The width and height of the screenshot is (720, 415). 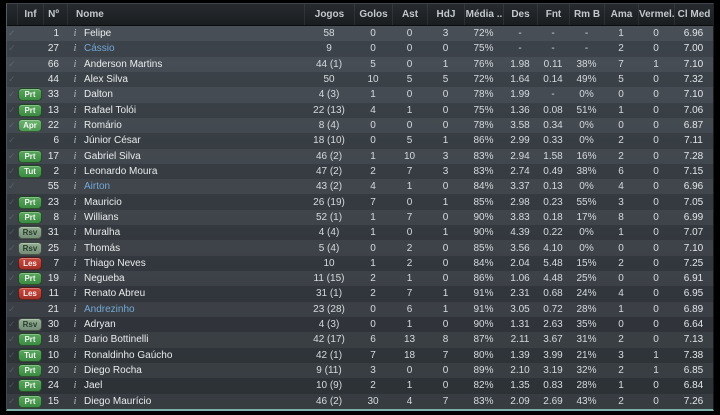 What do you see at coordinates (128, 355) in the screenshot?
I see `player-name: Ronaldinho Gaúcho` at bounding box center [128, 355].